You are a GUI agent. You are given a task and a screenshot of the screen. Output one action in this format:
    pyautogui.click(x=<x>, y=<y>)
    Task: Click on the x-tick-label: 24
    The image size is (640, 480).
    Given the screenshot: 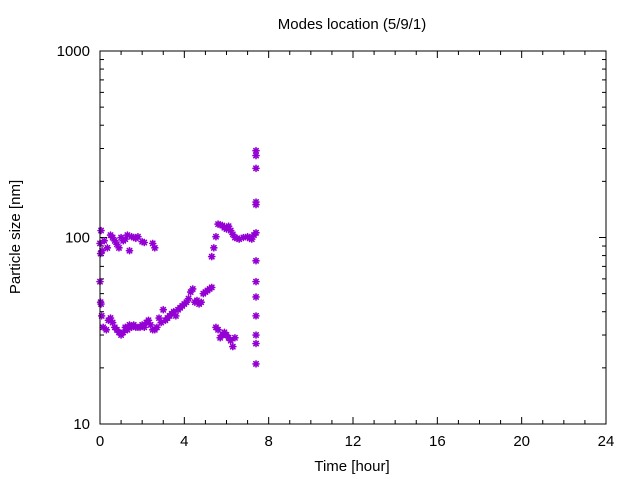 What is the action you would take?
    pyautogui.click(x=606, y=441)
    